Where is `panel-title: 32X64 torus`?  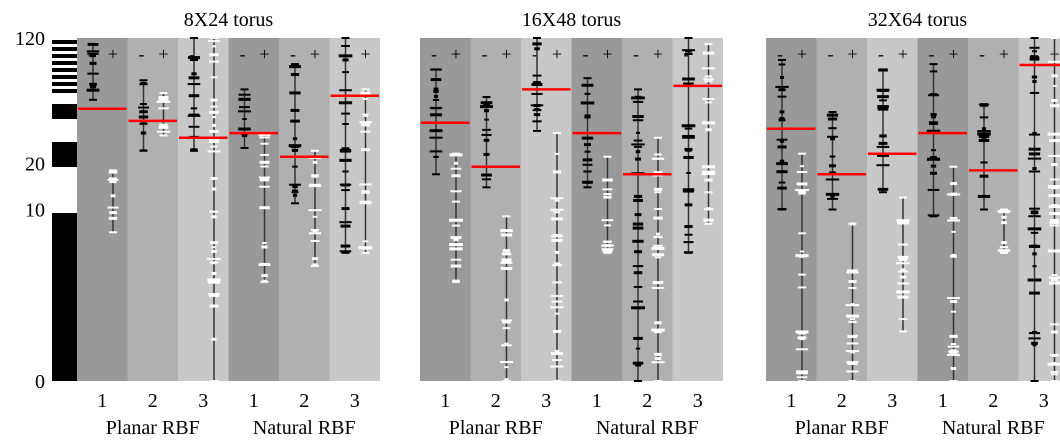
panel-title: 32X64 torus is located at coordinates (918, 20).